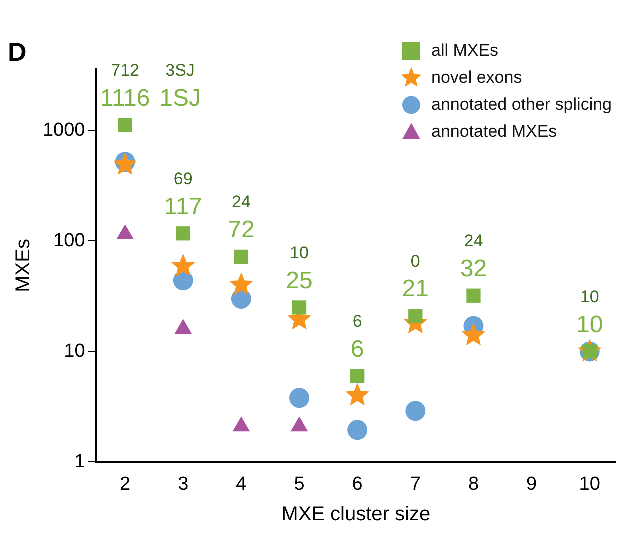  What do you see at coordinates (299, 280) in the screenshot?
I see `data-label: 25` at bounding box center [299, 280].